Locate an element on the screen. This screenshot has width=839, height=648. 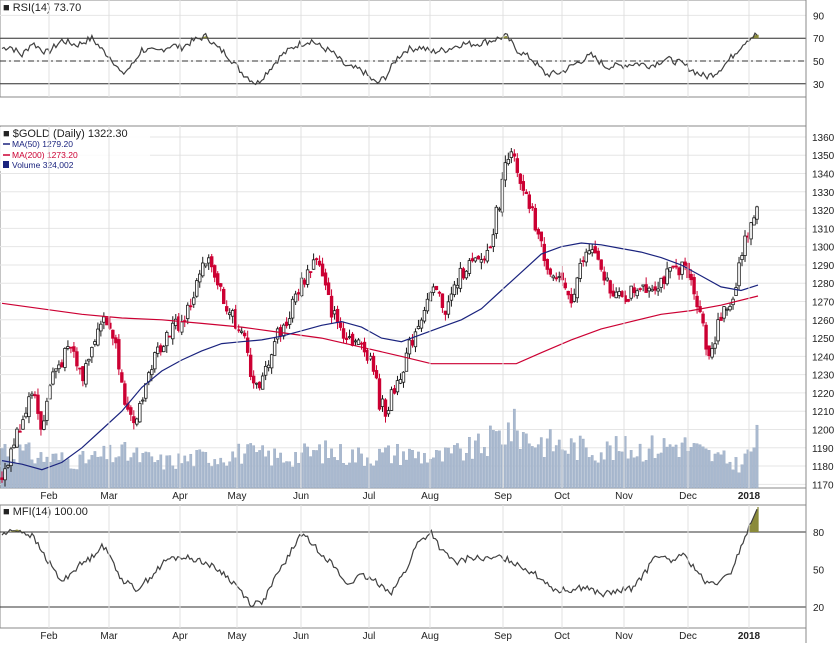
rsi-line is located at coordinates (379, 59).